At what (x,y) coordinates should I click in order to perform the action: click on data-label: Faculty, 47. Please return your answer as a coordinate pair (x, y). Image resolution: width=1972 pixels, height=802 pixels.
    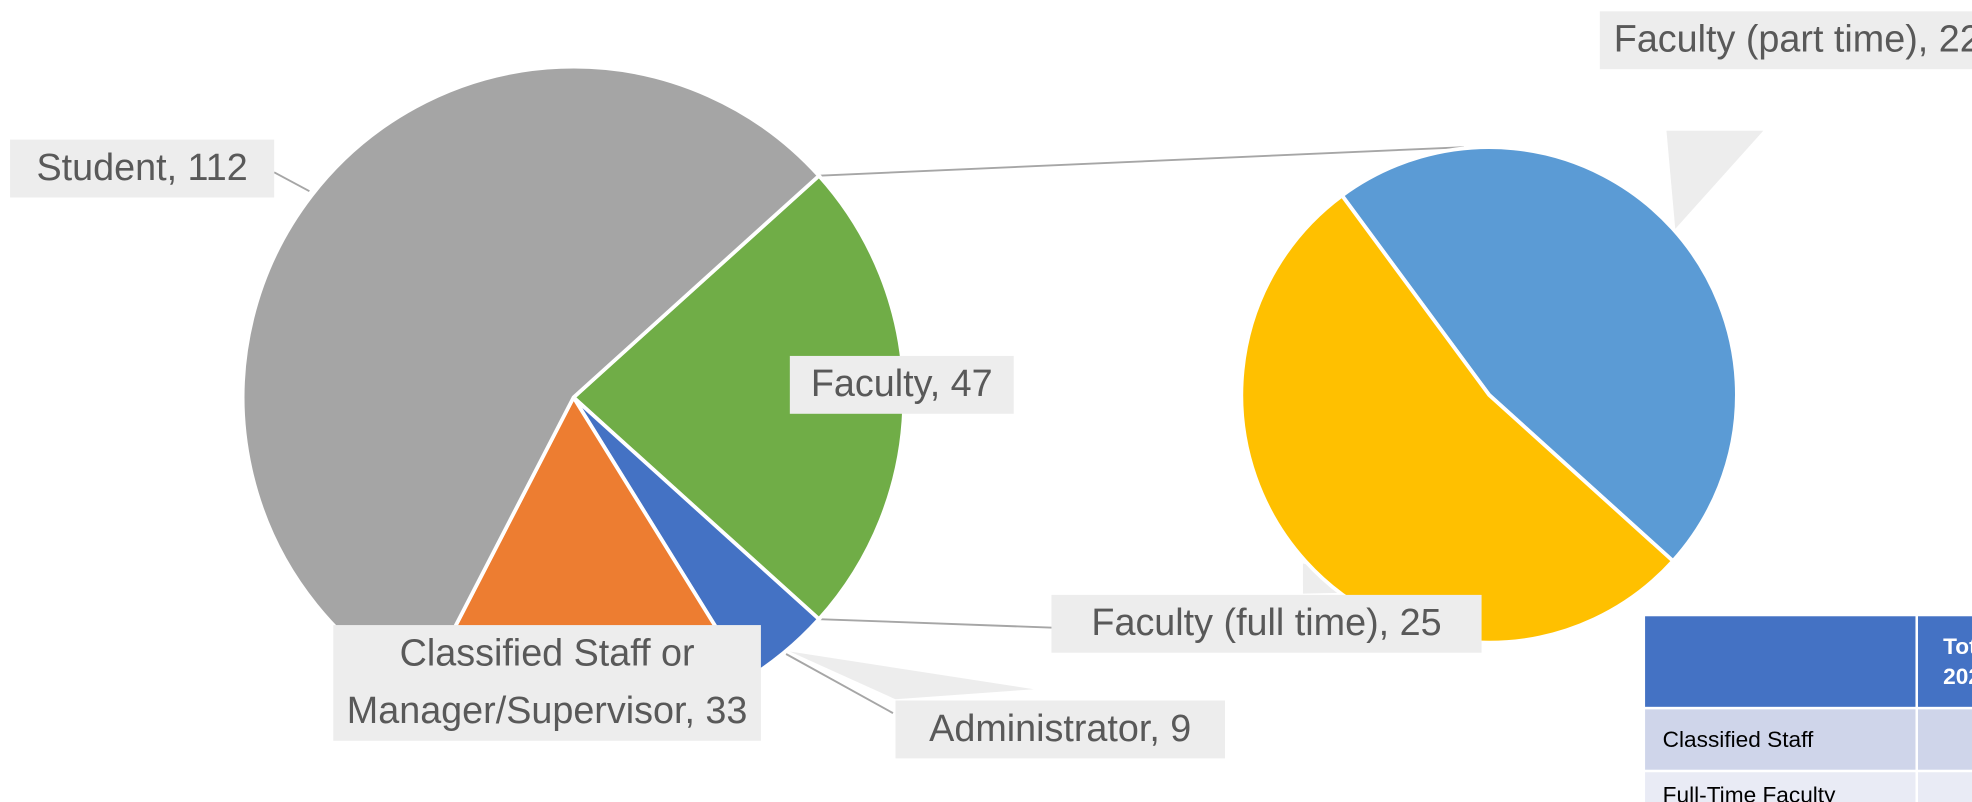
    Looking at the image, I should click on (901, 384).